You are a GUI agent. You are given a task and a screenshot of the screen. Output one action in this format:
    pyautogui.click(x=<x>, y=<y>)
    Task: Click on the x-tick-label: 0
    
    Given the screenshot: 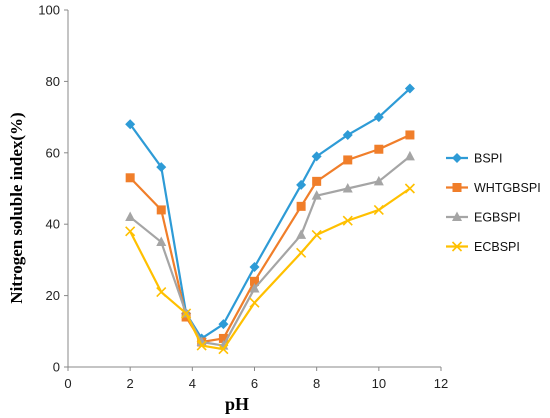 What is the action you would take?
    pyautogui.click(x=67, y=383)
    